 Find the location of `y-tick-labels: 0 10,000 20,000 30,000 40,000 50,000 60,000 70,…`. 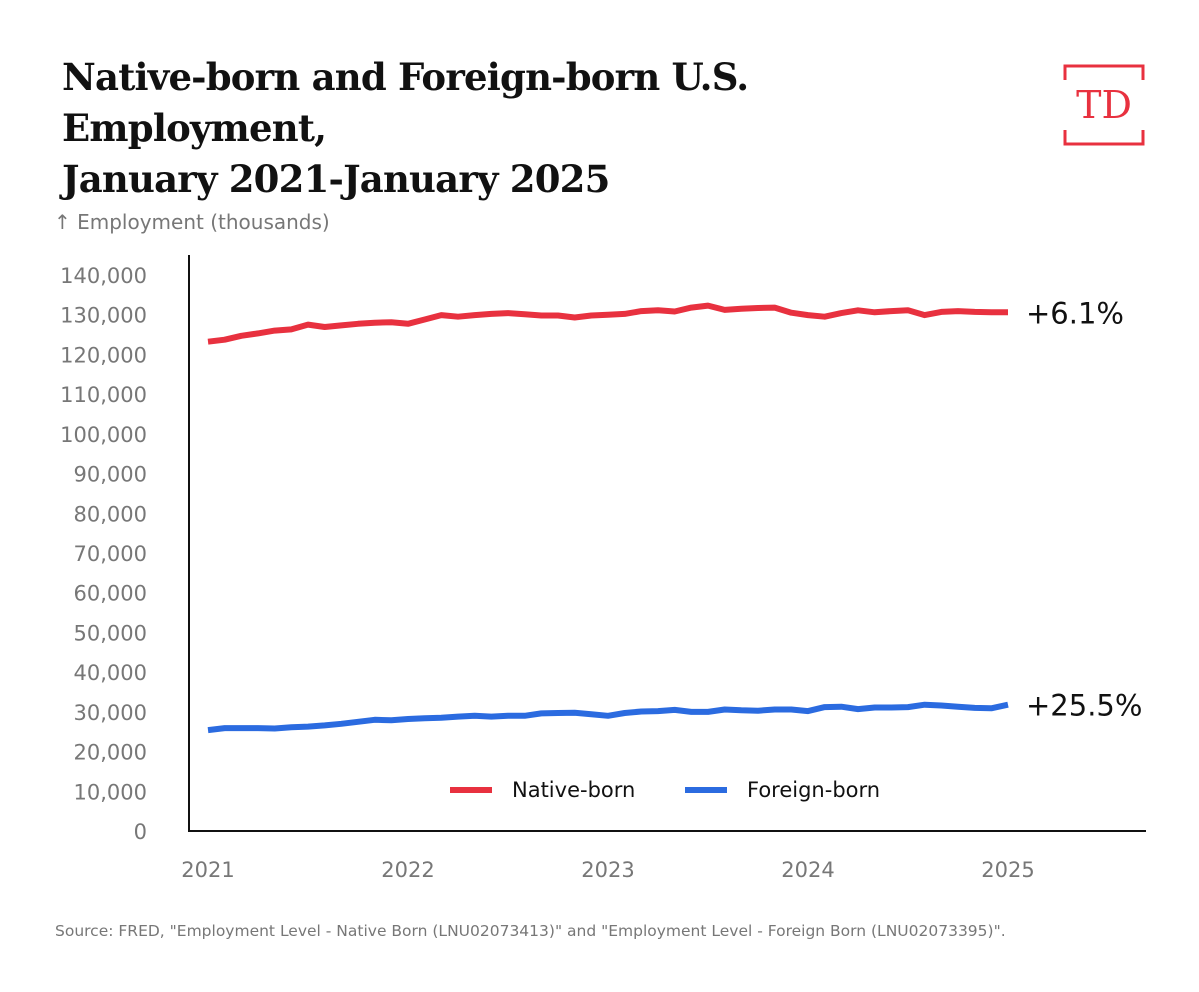

y-tick-labels: 0 10,000 20,000 30,000 40,000 50,000 60,000 70,… is located at coordinates (103, 554).